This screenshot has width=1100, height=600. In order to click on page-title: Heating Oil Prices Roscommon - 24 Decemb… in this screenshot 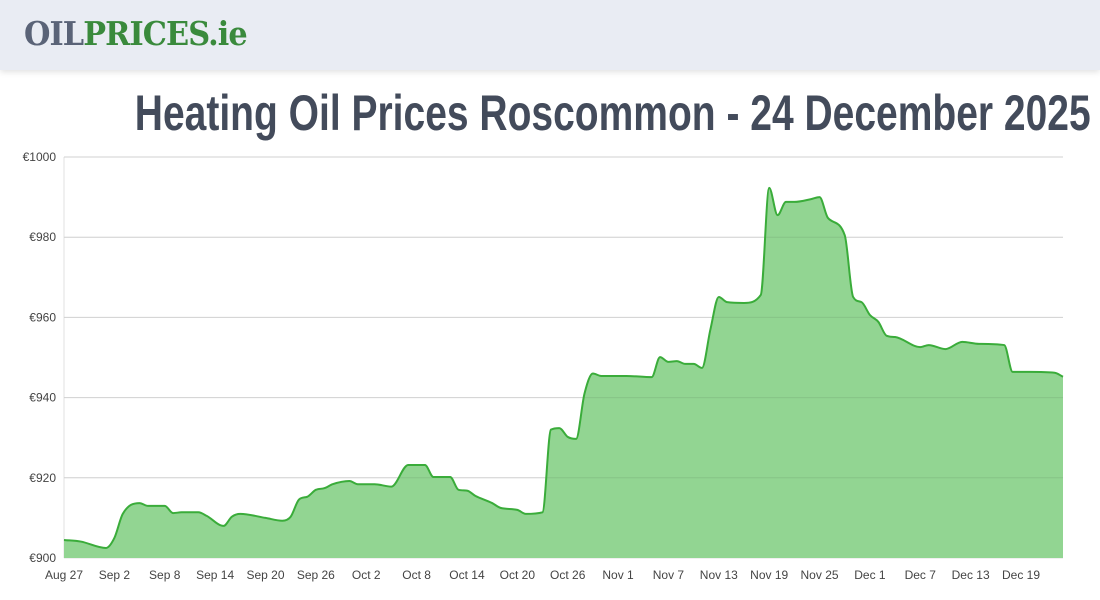, I will do `click(612, 113)`.